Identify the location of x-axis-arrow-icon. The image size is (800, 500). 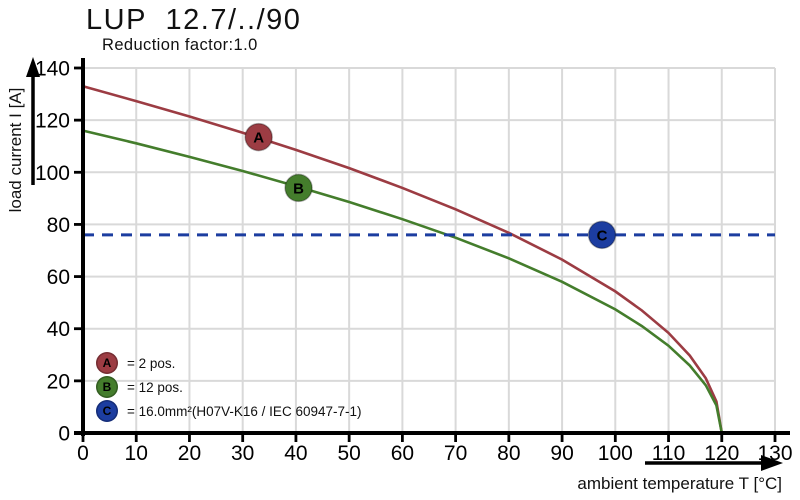
(772, 463).